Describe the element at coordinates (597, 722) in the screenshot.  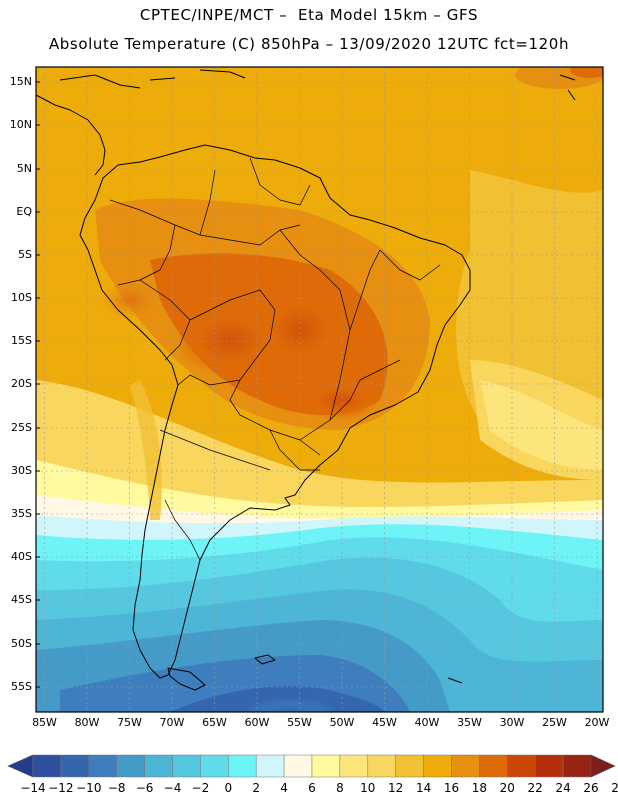
I see `lon-label: 20W` at that location.